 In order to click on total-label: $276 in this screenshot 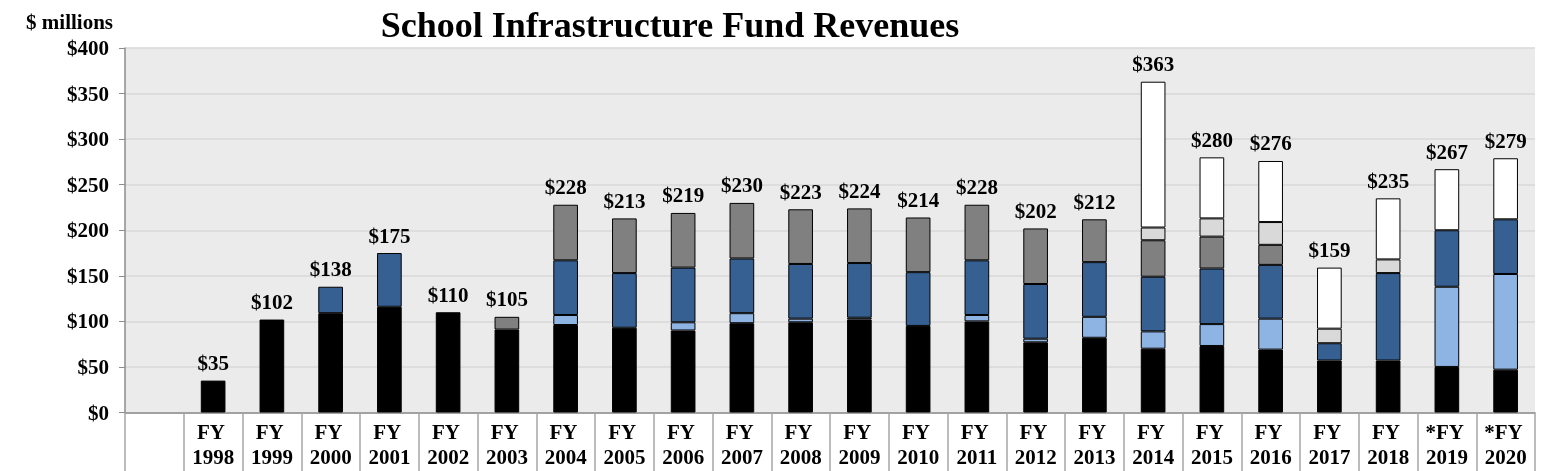, I will do `click(1270, 143)`.